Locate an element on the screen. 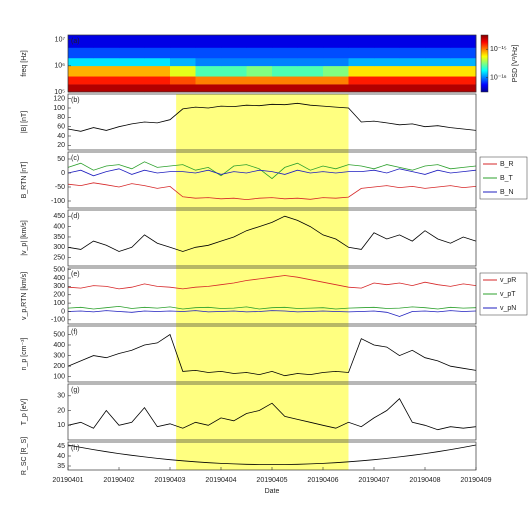 The image size is (530, 524). y-axis-label: B_RTN [nT] is located at coordinates (24, 180).